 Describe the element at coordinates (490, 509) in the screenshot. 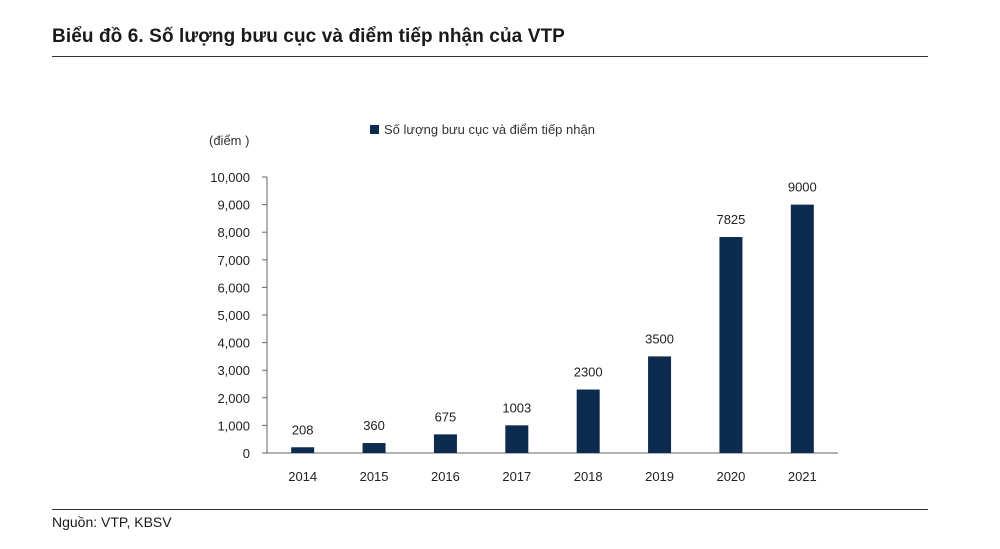

I see `footer-divider` at that location.